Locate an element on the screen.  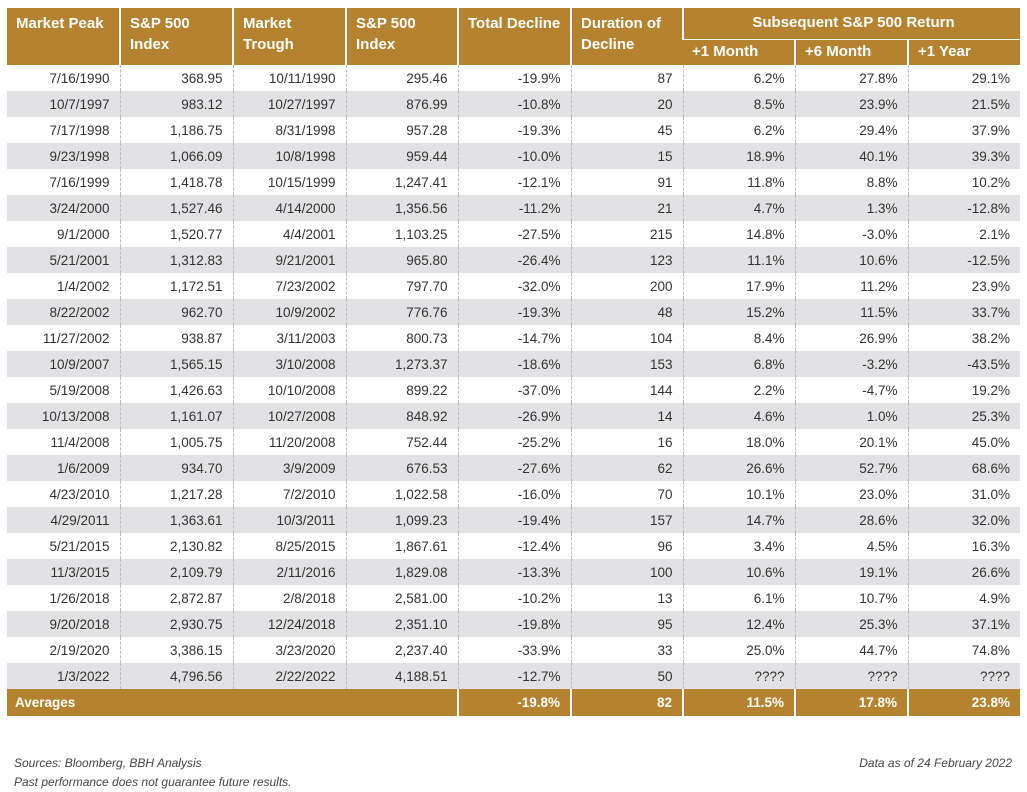
cell-market-peak: 1/26/2018 is located at coordinates (79, 598).